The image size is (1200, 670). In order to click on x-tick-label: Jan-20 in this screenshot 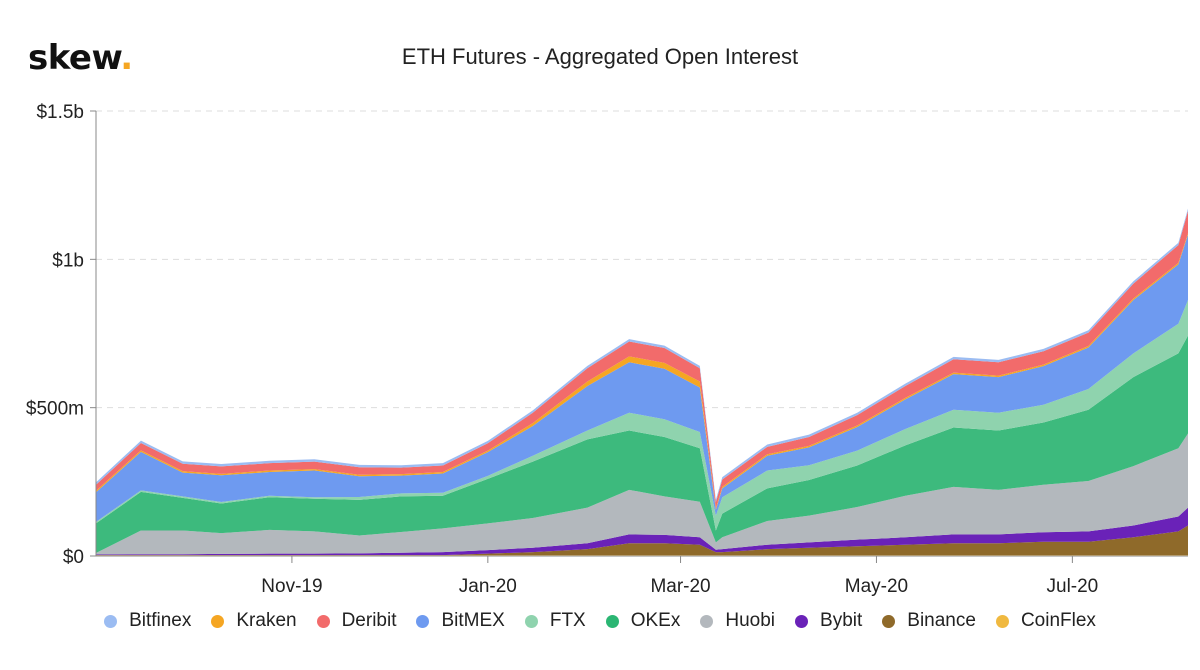, I will do `click(488, 586)`.